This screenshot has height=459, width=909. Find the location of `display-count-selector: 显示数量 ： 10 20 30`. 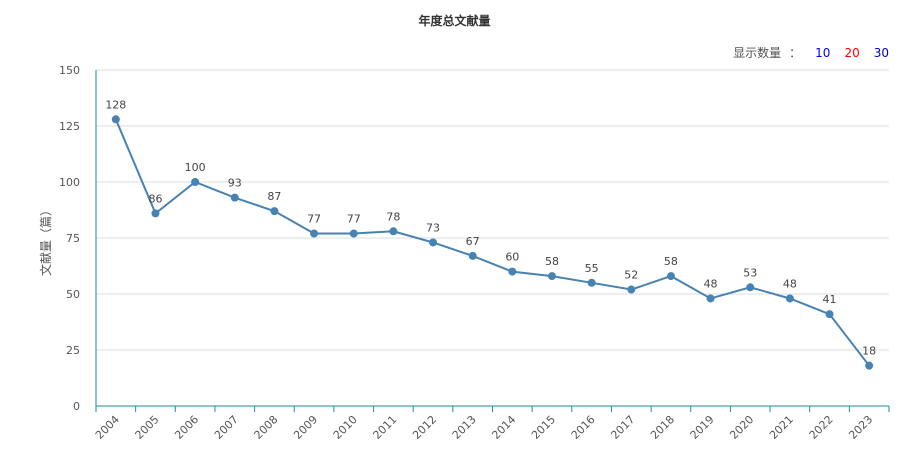

display-count-selector: 显示数量 ： 10 20 30 is located at coordinates (811, 52).